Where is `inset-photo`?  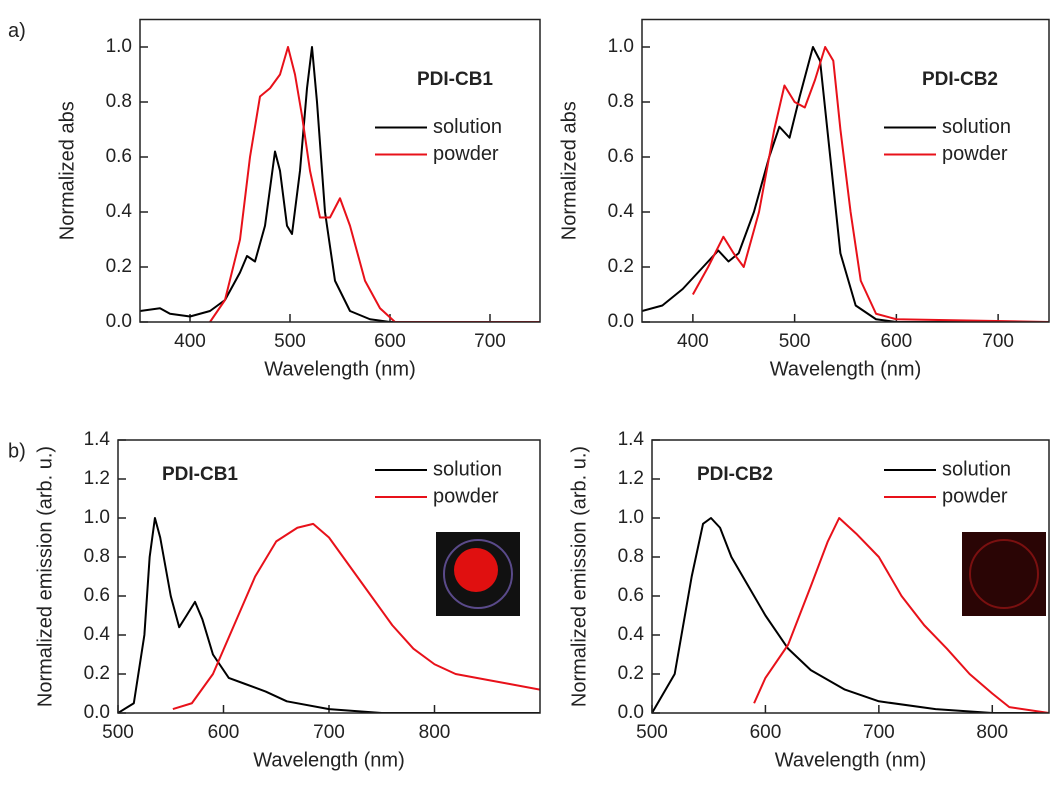
inset-photo is located at coordinates (1004, 574).